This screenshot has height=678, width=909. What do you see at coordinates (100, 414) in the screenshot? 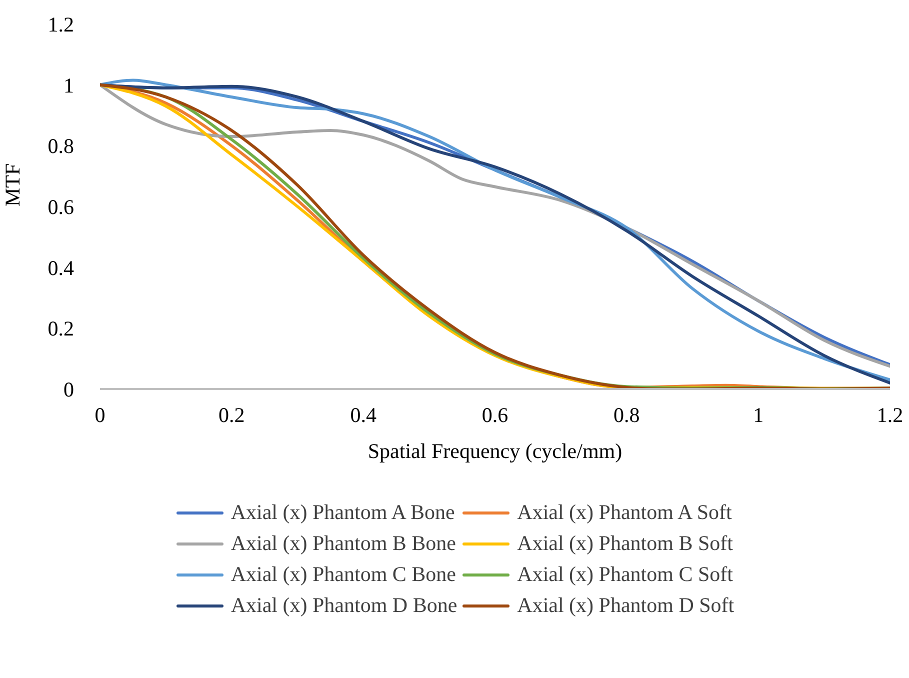
I see `x-tick-label: 0` at bounding box center [100, 414].